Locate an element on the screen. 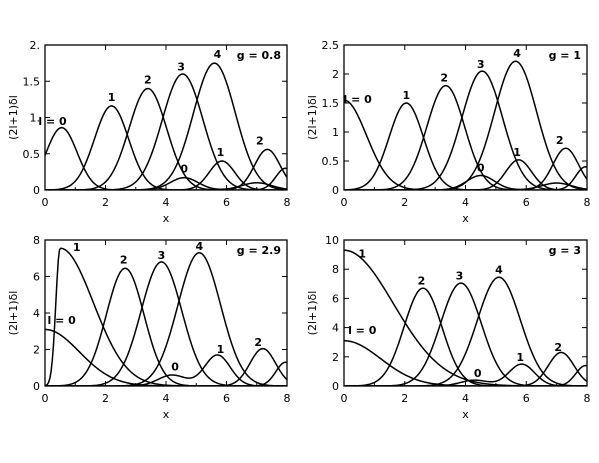 The image size is (599, 463). coupling-annotation: g = 2.9 is located at coordinates (259, 250).